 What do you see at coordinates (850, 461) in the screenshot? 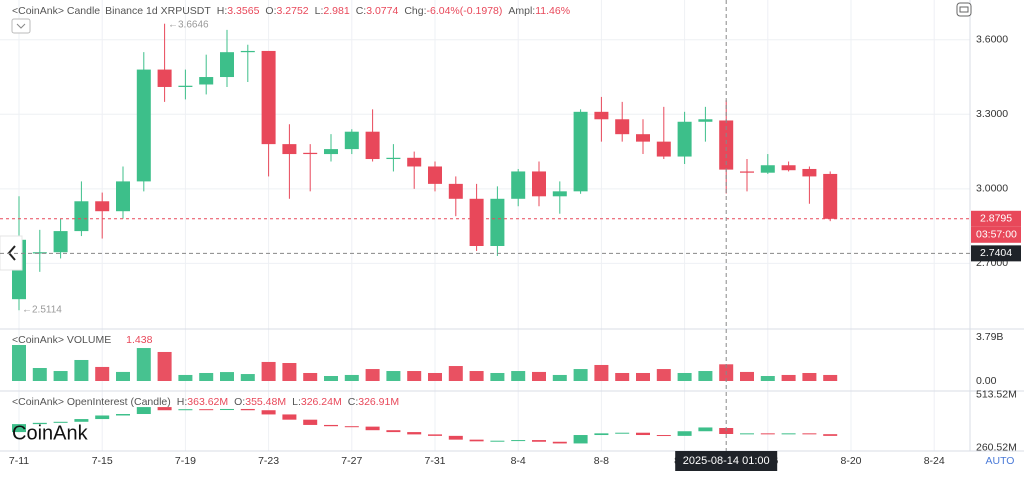
I see `x-tick-label: 8-20` at bounding box center [850, 461].